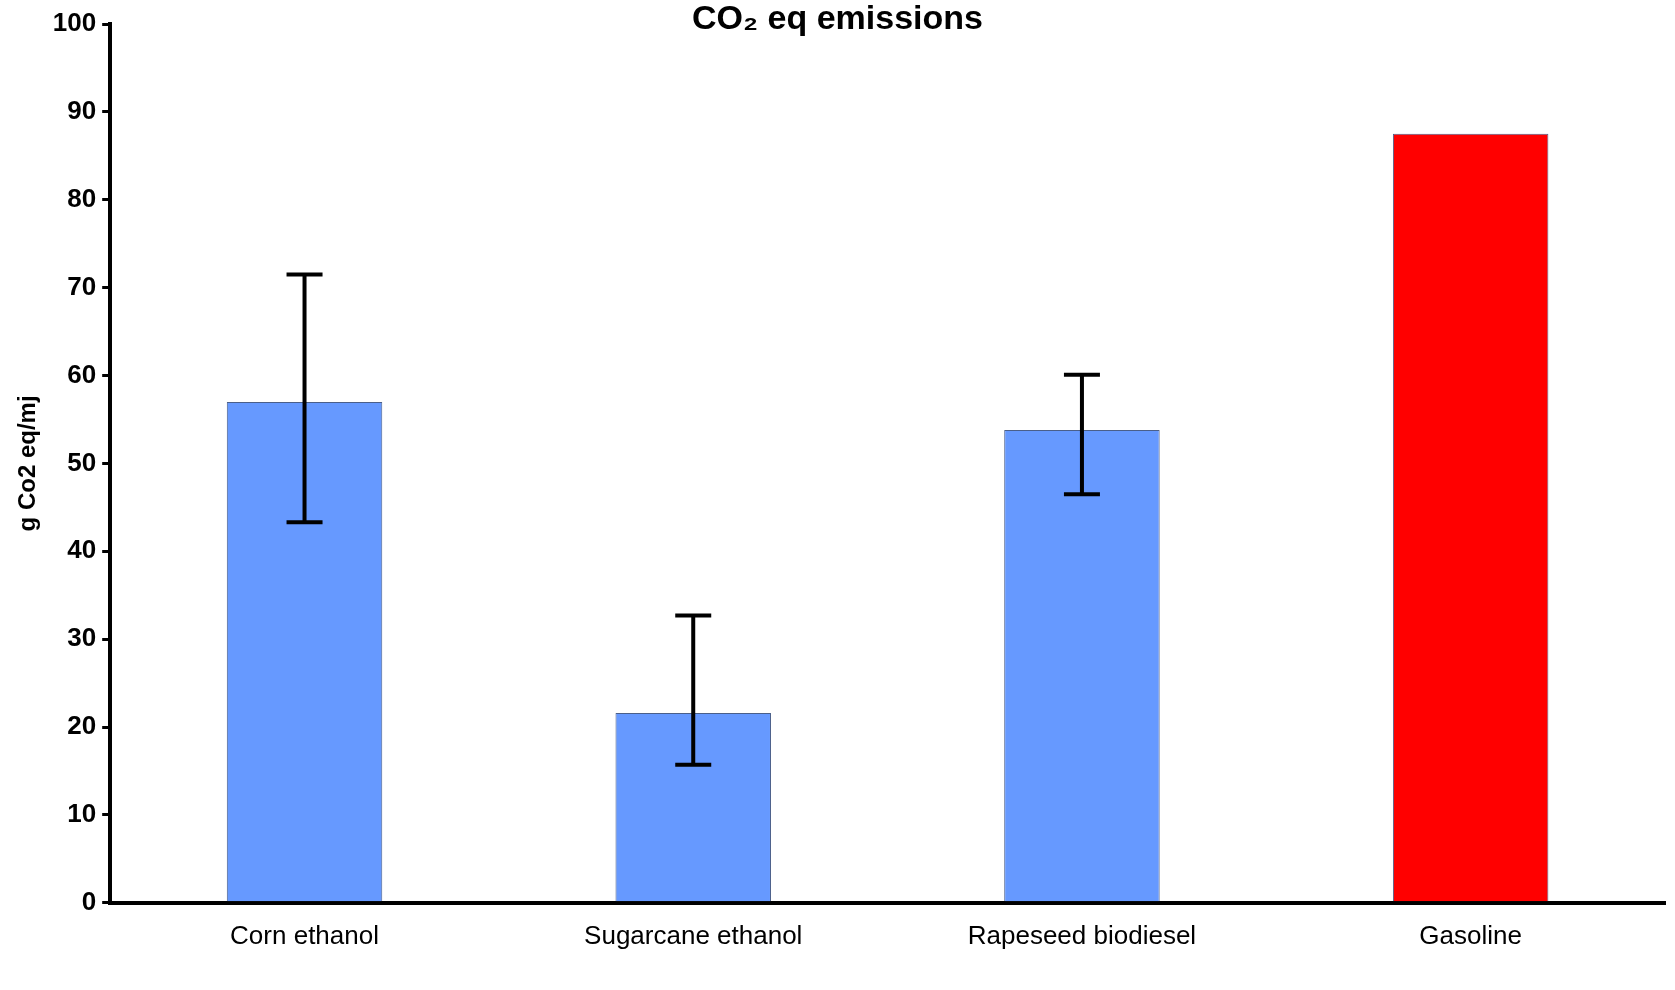  I want to click on y-tick-label: 20, so click(82, 725).